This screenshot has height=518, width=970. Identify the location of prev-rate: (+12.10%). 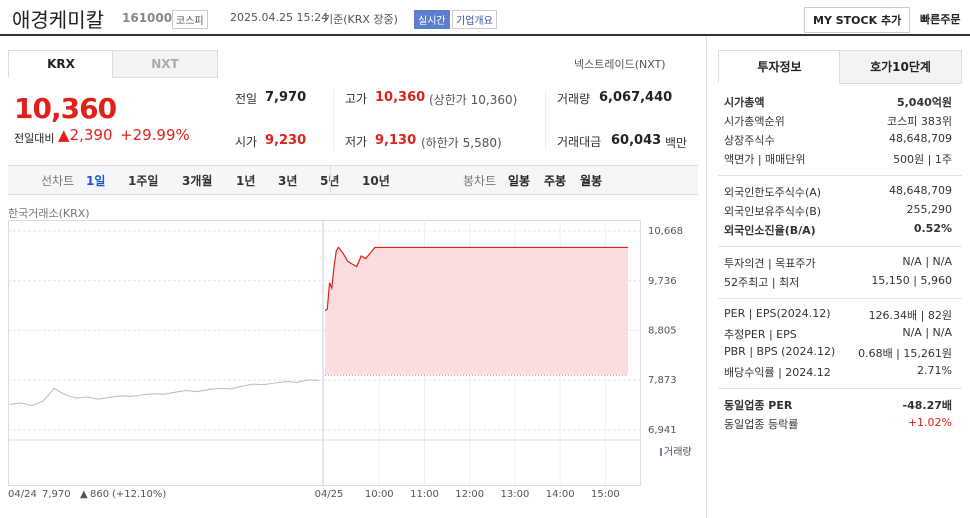
(139, 494).